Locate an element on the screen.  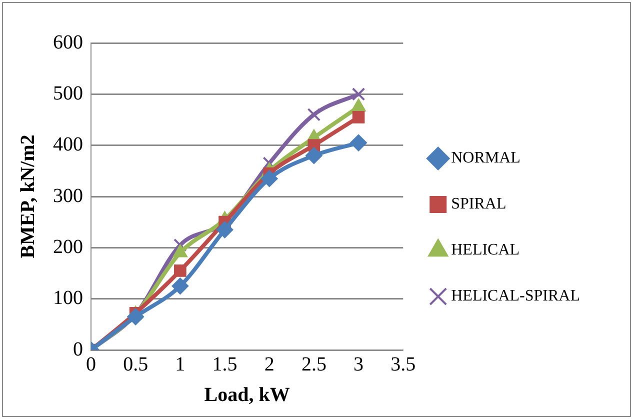
x-tick-label: 2 is located at coordinates (269, 364).